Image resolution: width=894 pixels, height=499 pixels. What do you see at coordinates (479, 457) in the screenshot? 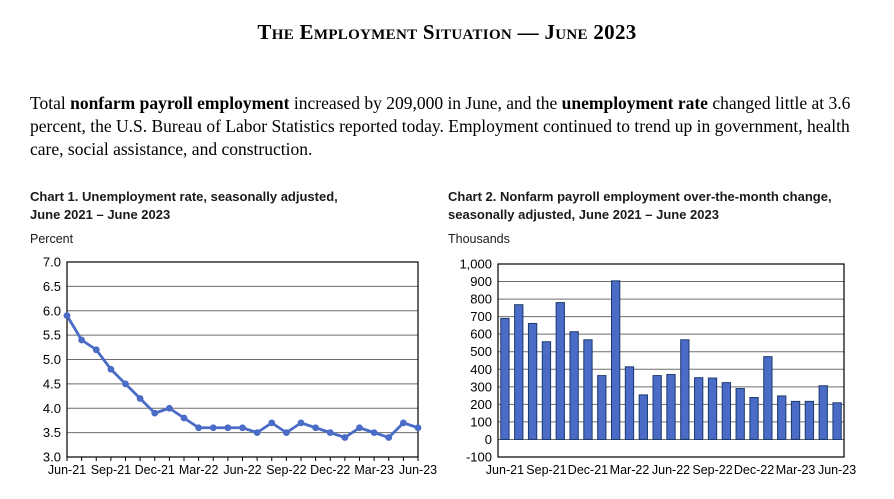
I see `y-axis-label: -100` at bounding box center [479, 457].